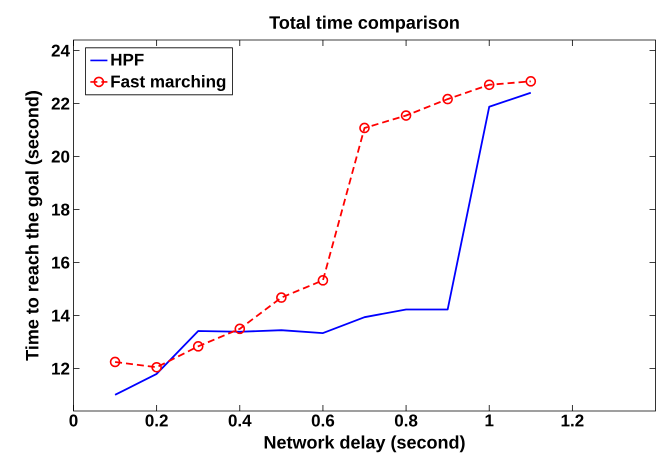 The height and width of the screenshot is (464, 666). I want to click on x-tick-label: 0.4, so click(240, 420).